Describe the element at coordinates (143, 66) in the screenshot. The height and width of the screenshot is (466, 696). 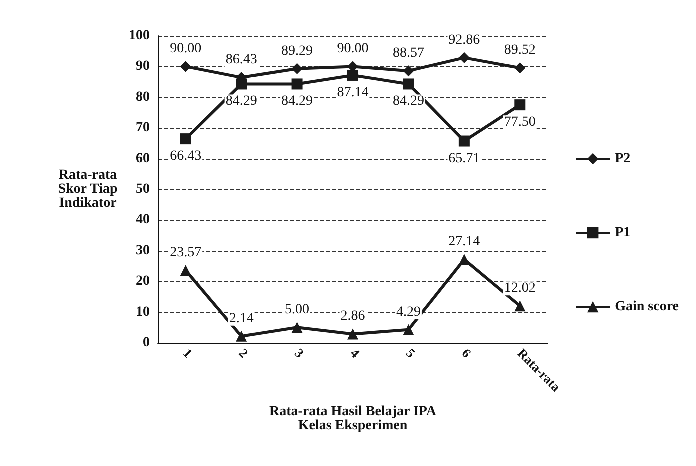
I see `y-tick-label: 90` at that location.